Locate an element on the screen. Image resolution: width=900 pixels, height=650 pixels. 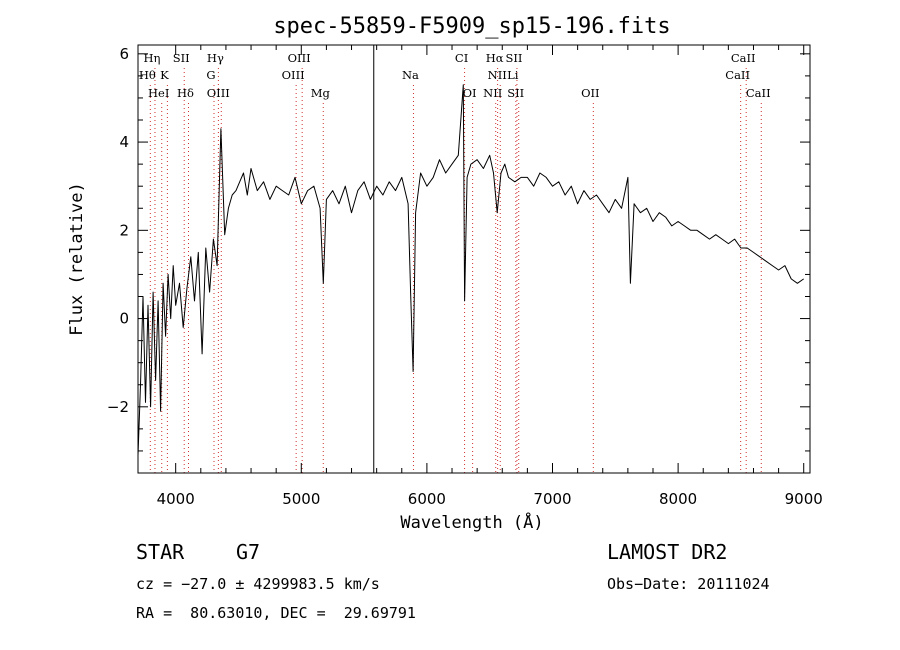
marker-label-6: SII is located at coordinates (513, 58).